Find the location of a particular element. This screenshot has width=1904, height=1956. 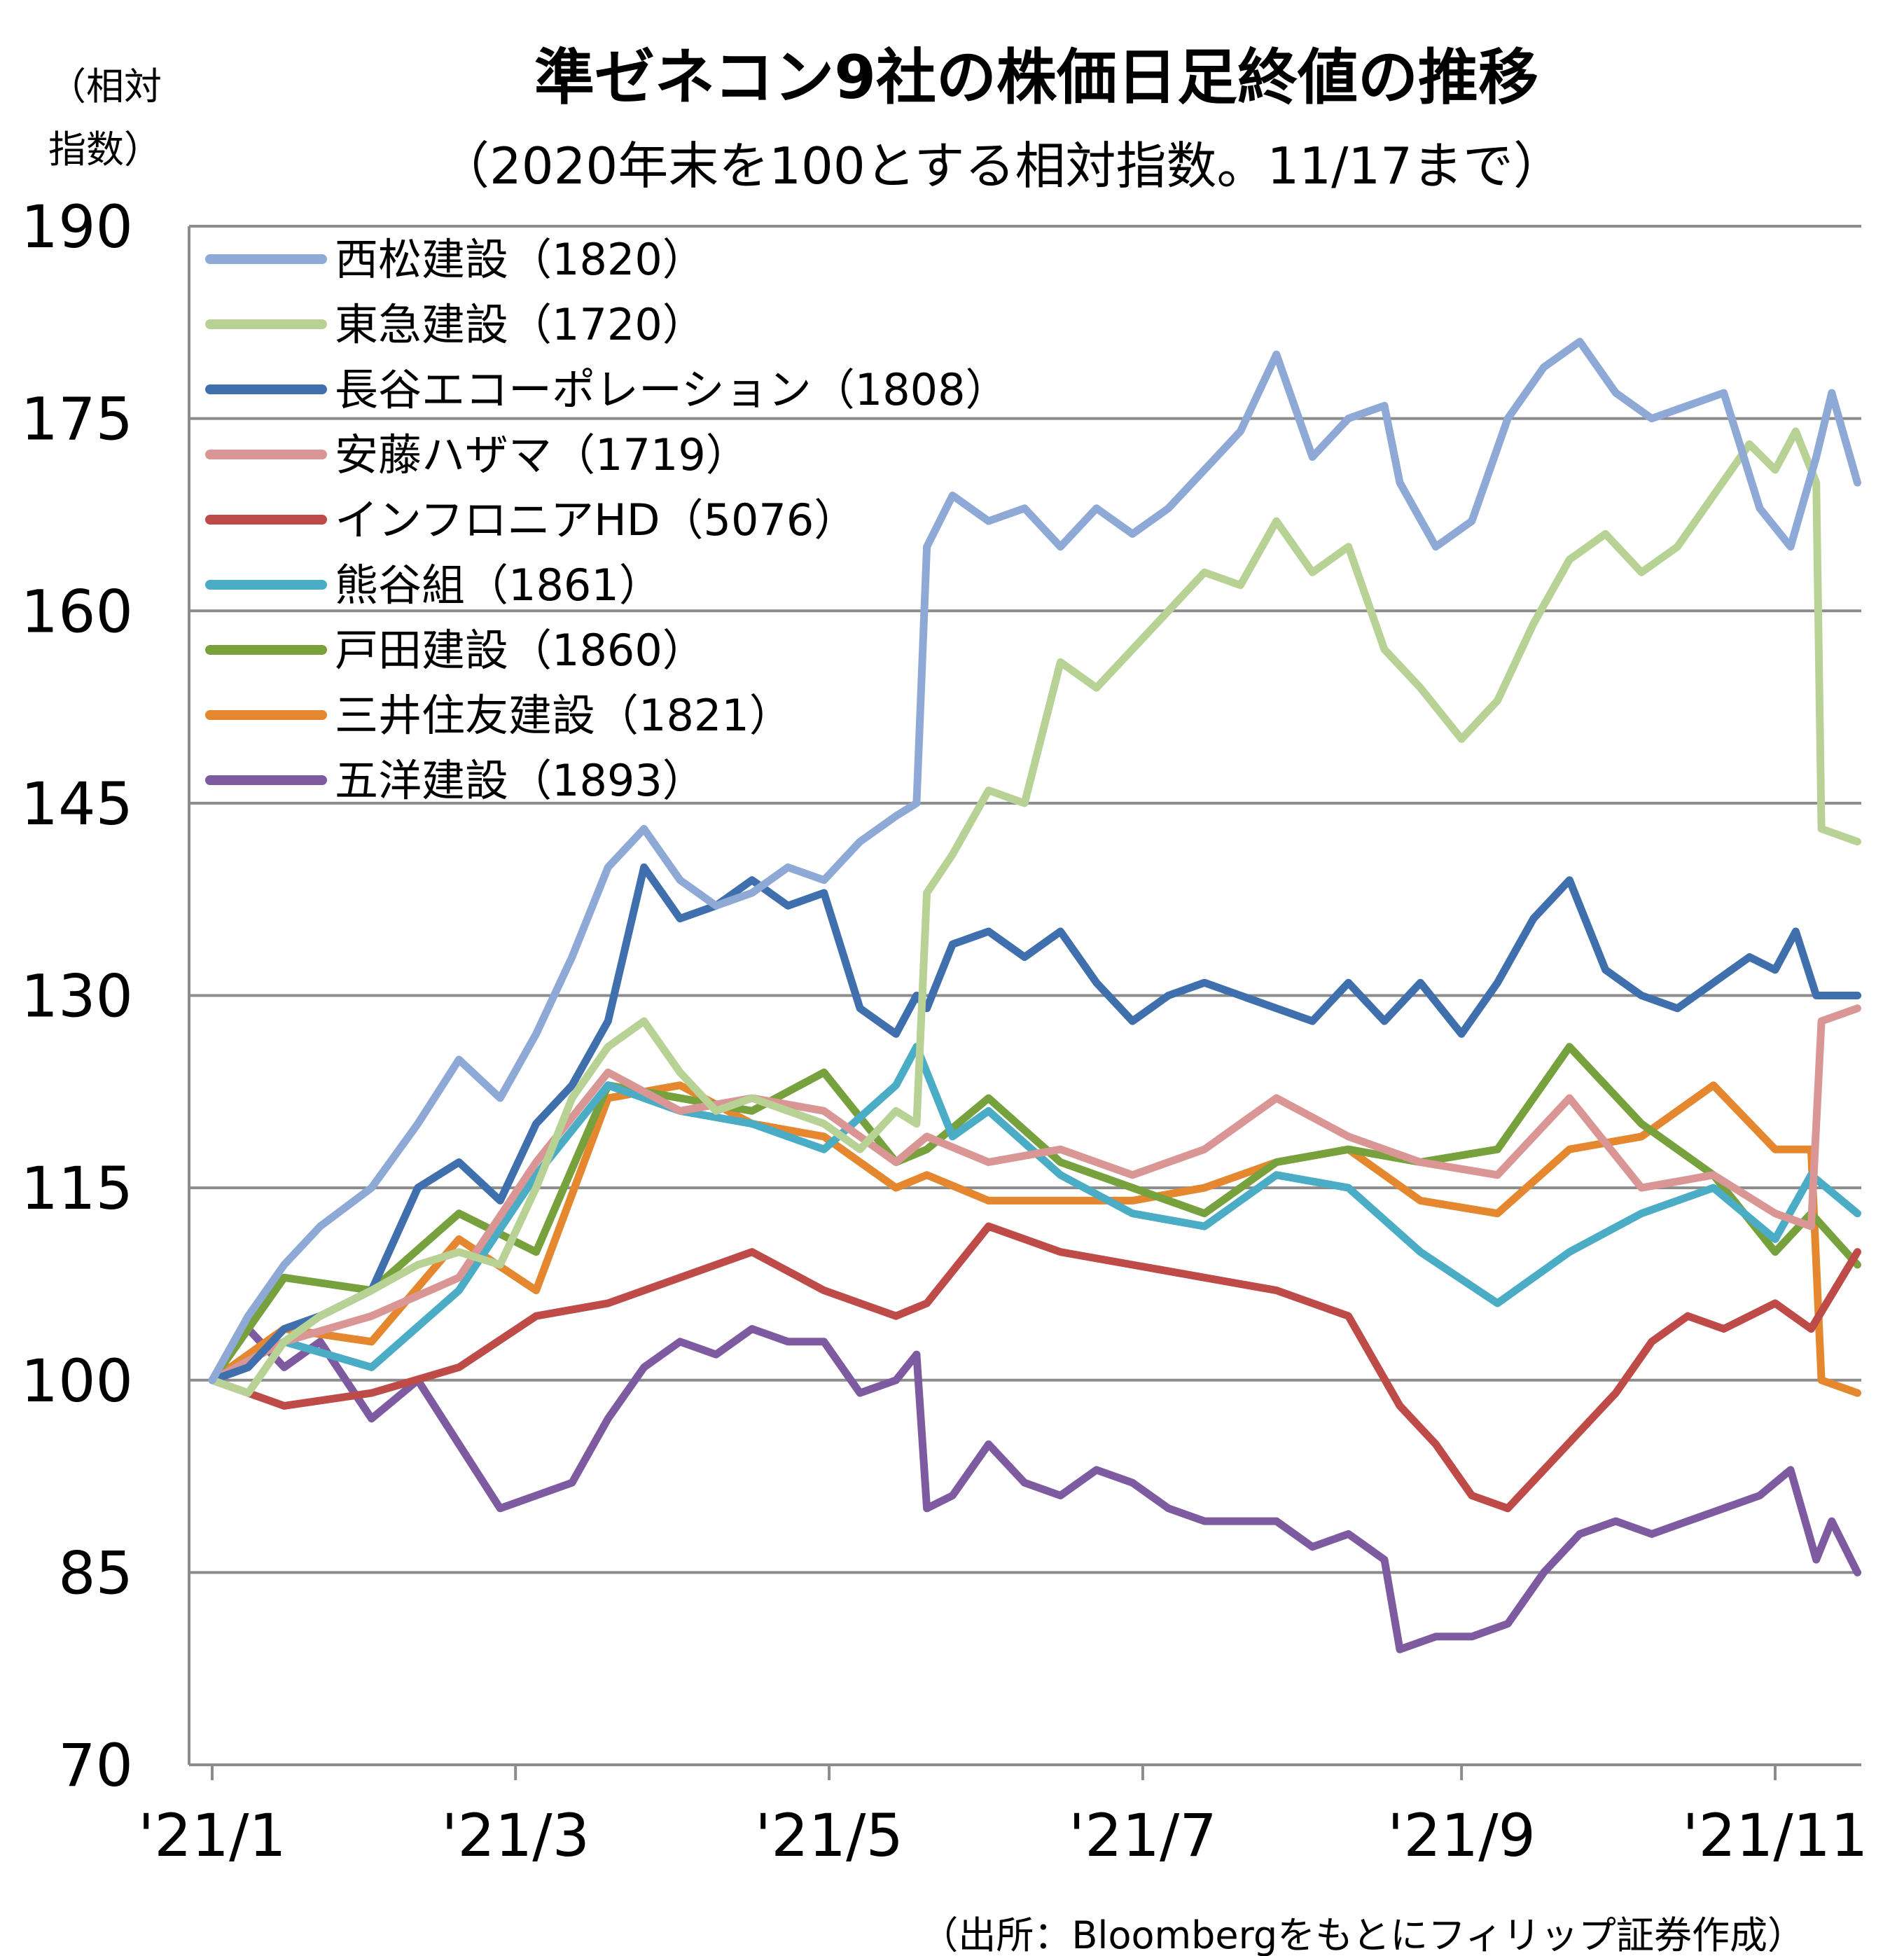

y-axis-unit-line-2: 指数） is located at coordinates (105, 149).